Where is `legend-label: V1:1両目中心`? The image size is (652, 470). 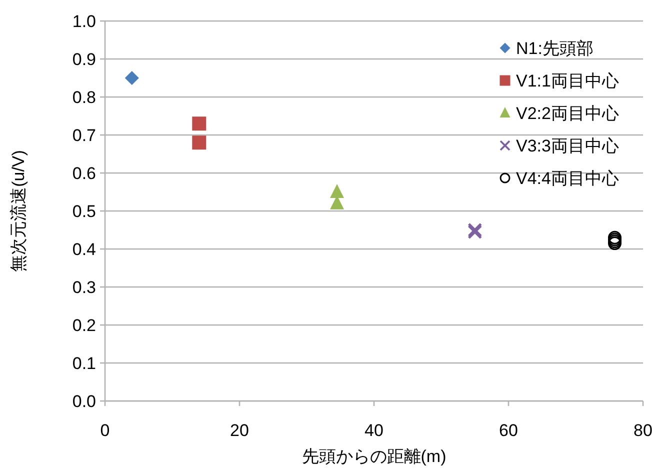
legend-label: V1:1両目中心 is located at coordinates (567, 81).